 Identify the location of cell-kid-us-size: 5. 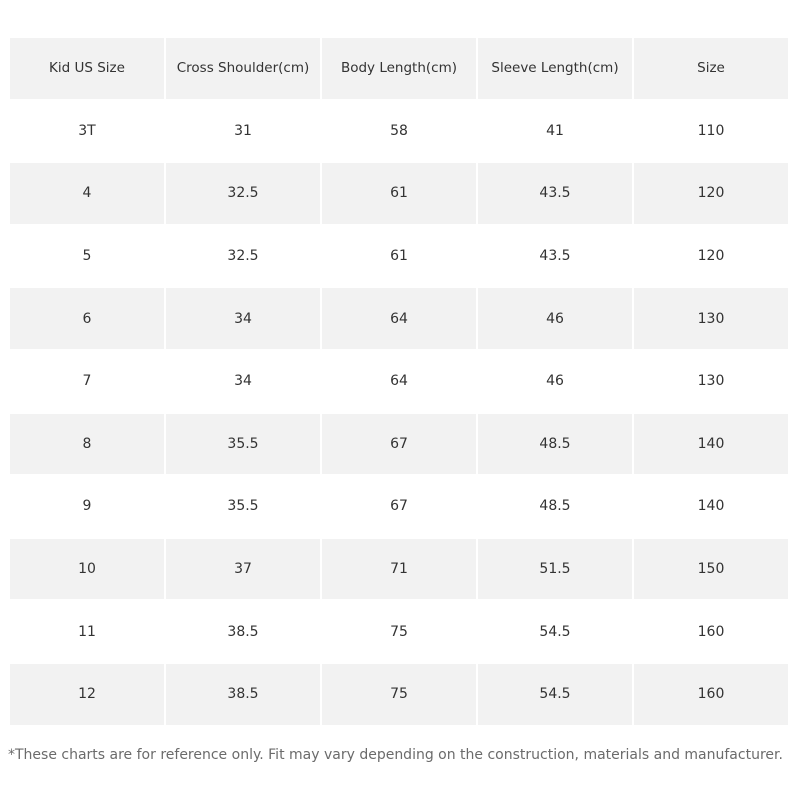
(87, 256).